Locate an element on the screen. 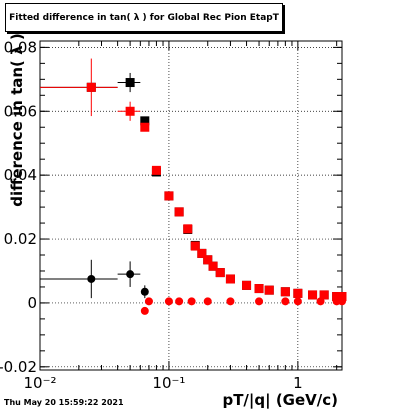 Image resolution: width=400 pixels, height=410 pixels. x-tick-label: 10⁻² is located at coordinates (39, 383).